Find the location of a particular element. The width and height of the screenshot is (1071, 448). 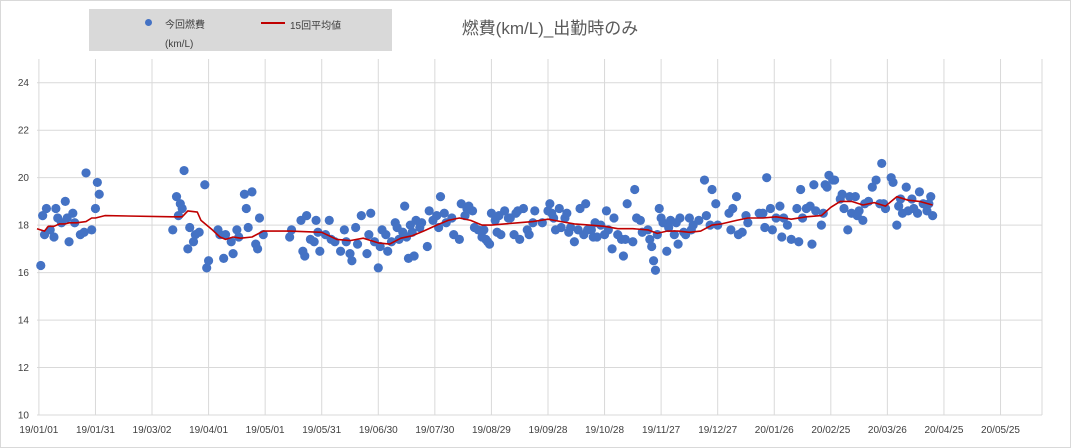

x-tick-label: 19/10/28 is located at coordinates (604, 430).